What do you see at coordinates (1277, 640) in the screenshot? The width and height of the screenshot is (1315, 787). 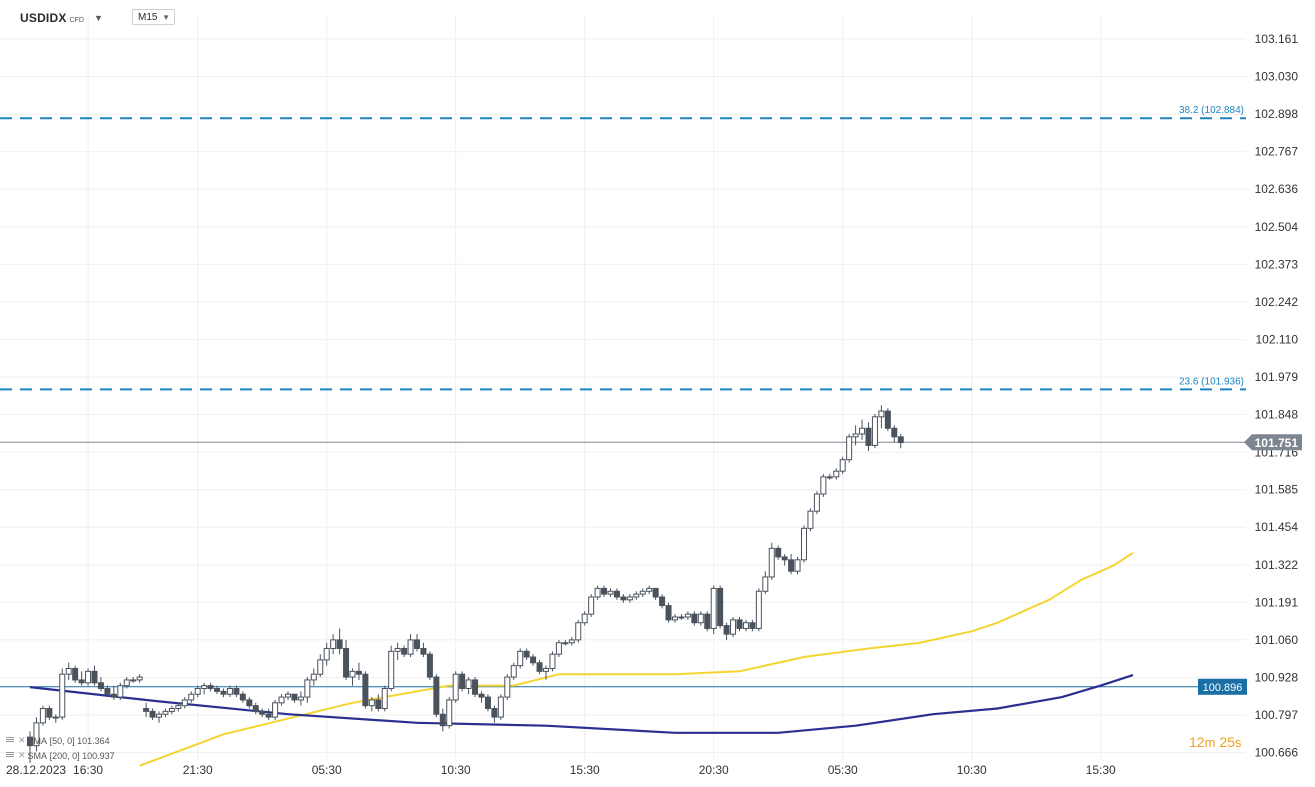 I see `y-tick-label: 101.060` at bounding box center [1277, 640].